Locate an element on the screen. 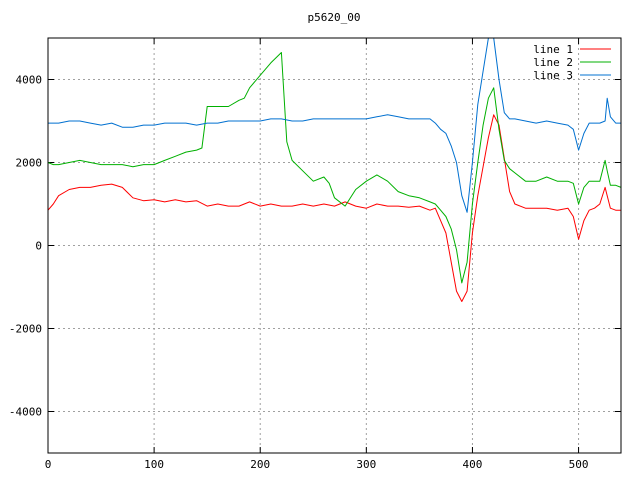  y-tick-label: -2000 is located at coordinates (25, 329).